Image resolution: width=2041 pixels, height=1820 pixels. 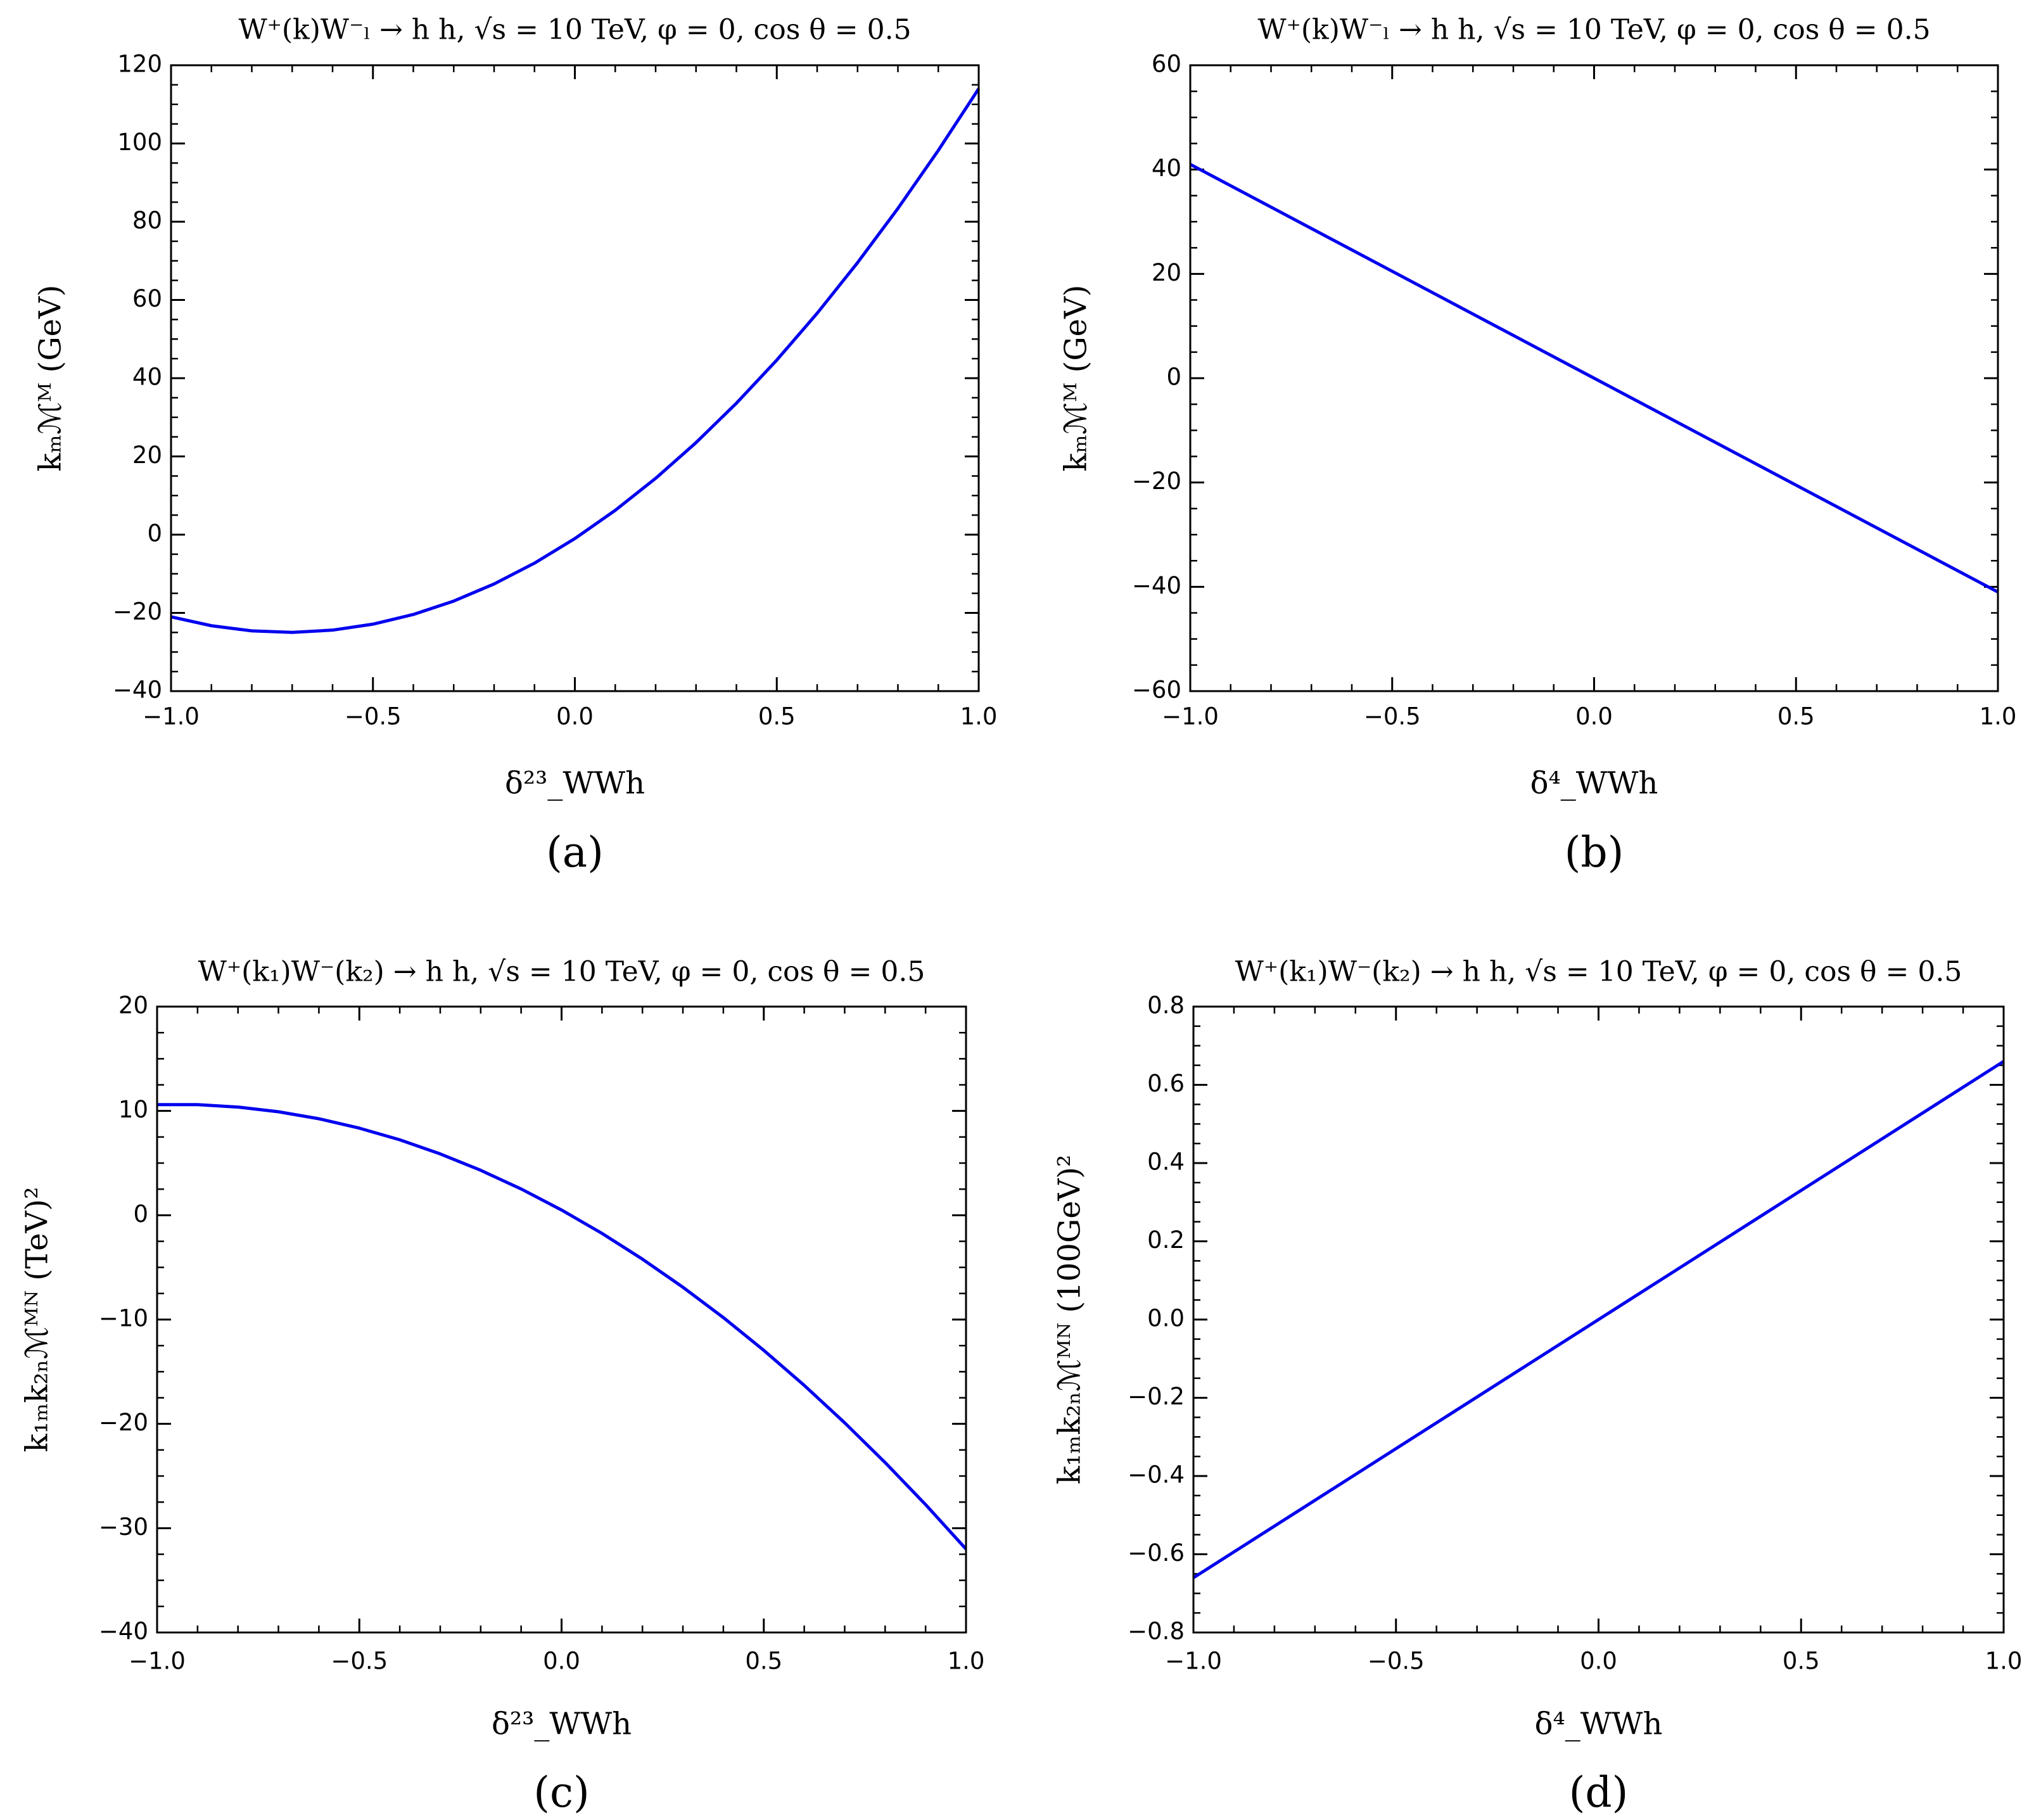 I want to click on y-axis-label: k₁ₘk₂ₙℳᴹᴺ (100GeV)², so click(x=1070, y=1320).